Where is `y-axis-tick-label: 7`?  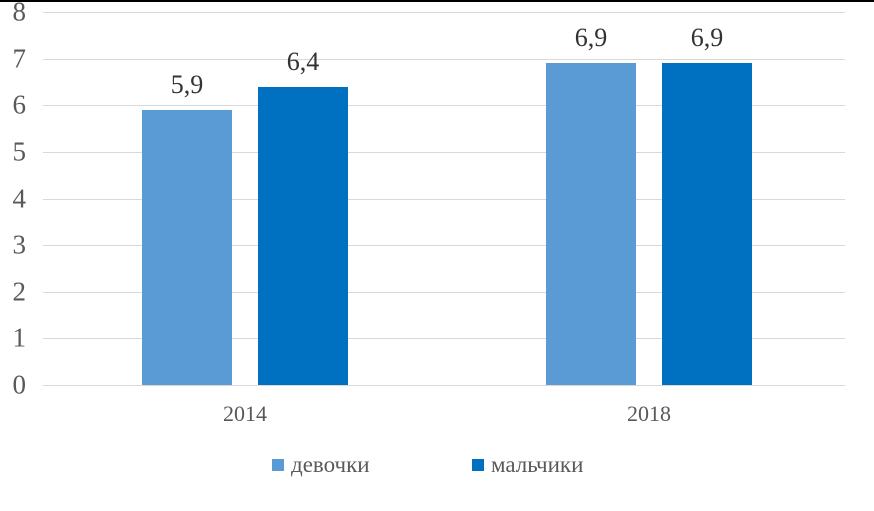
y-axis-tick-label: 7 is located at coordinates (19, 58).